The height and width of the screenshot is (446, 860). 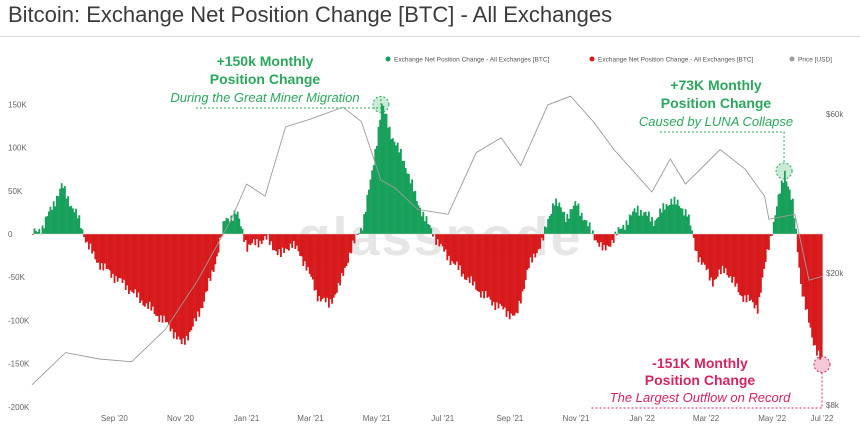 I want to click on x-tick-label: Sep '21, so click(x=509, y=418).